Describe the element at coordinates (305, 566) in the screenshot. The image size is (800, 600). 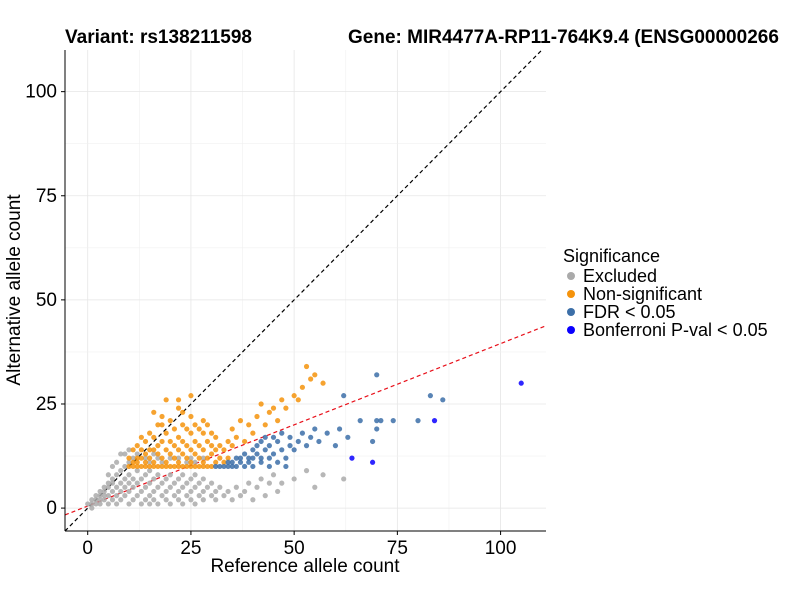
I see `x-axis-label: Reference allele count` at that location.